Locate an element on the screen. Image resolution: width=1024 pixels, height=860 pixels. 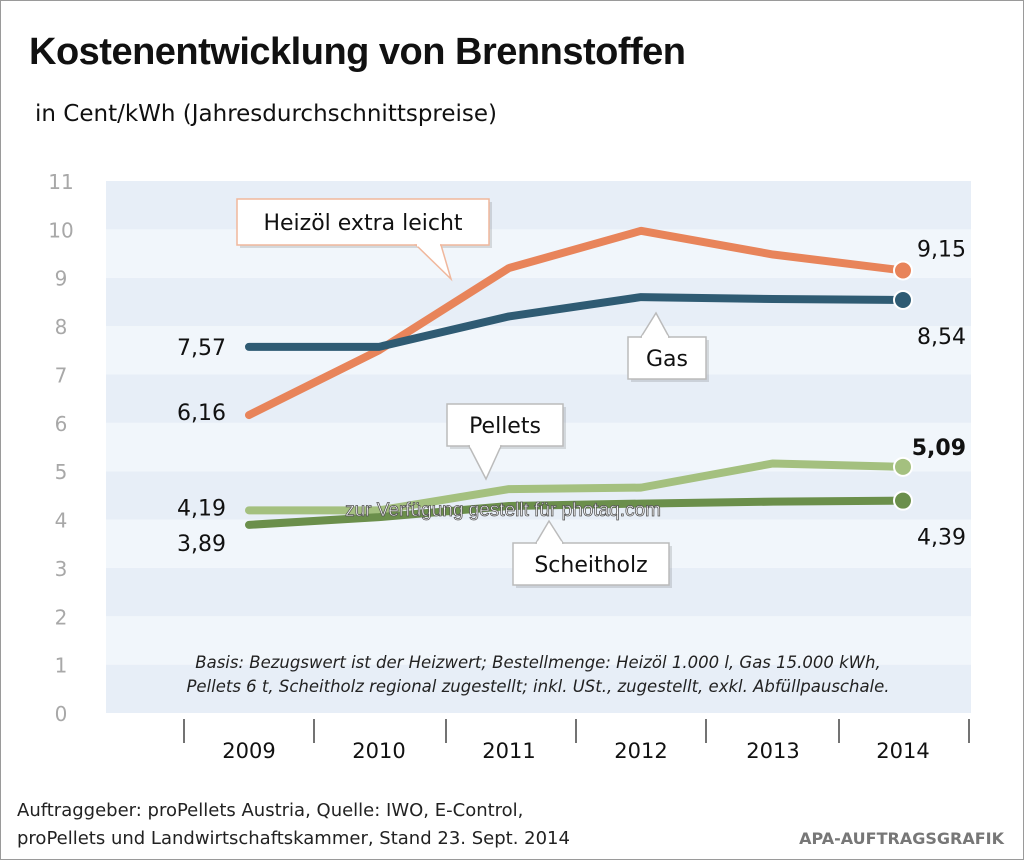
end-value-label: 9,15 is located at coordinates (941, 249).